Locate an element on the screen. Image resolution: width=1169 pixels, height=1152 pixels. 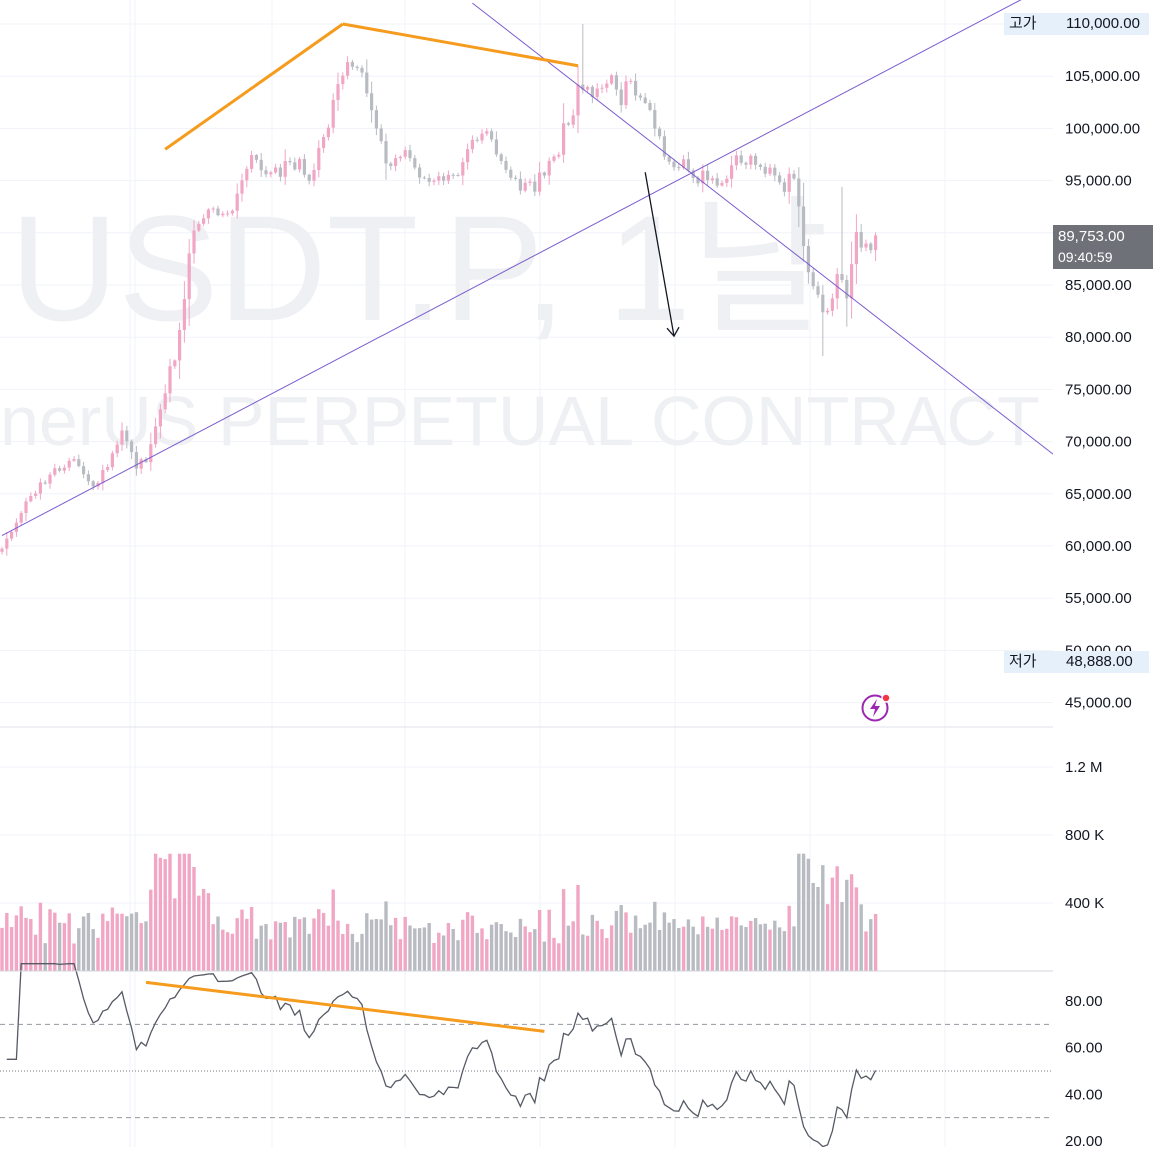
last-price-tag: 89,753.00 09:40:59 is located at coordinates (1103, 247).